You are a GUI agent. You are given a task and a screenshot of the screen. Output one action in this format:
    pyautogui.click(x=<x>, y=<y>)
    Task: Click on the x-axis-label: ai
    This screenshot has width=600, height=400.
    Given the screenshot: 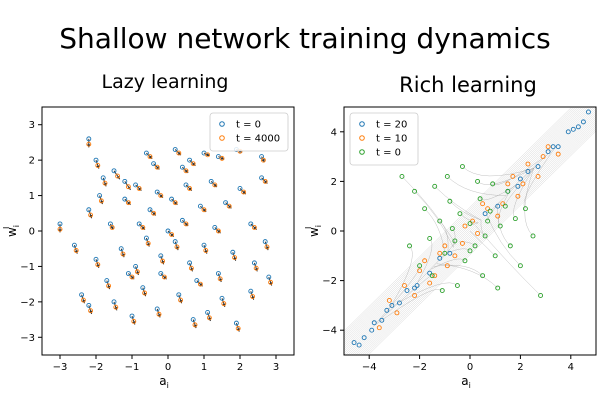 What is the action you would take?
    pyautogui.click(x=164, y=382)
    